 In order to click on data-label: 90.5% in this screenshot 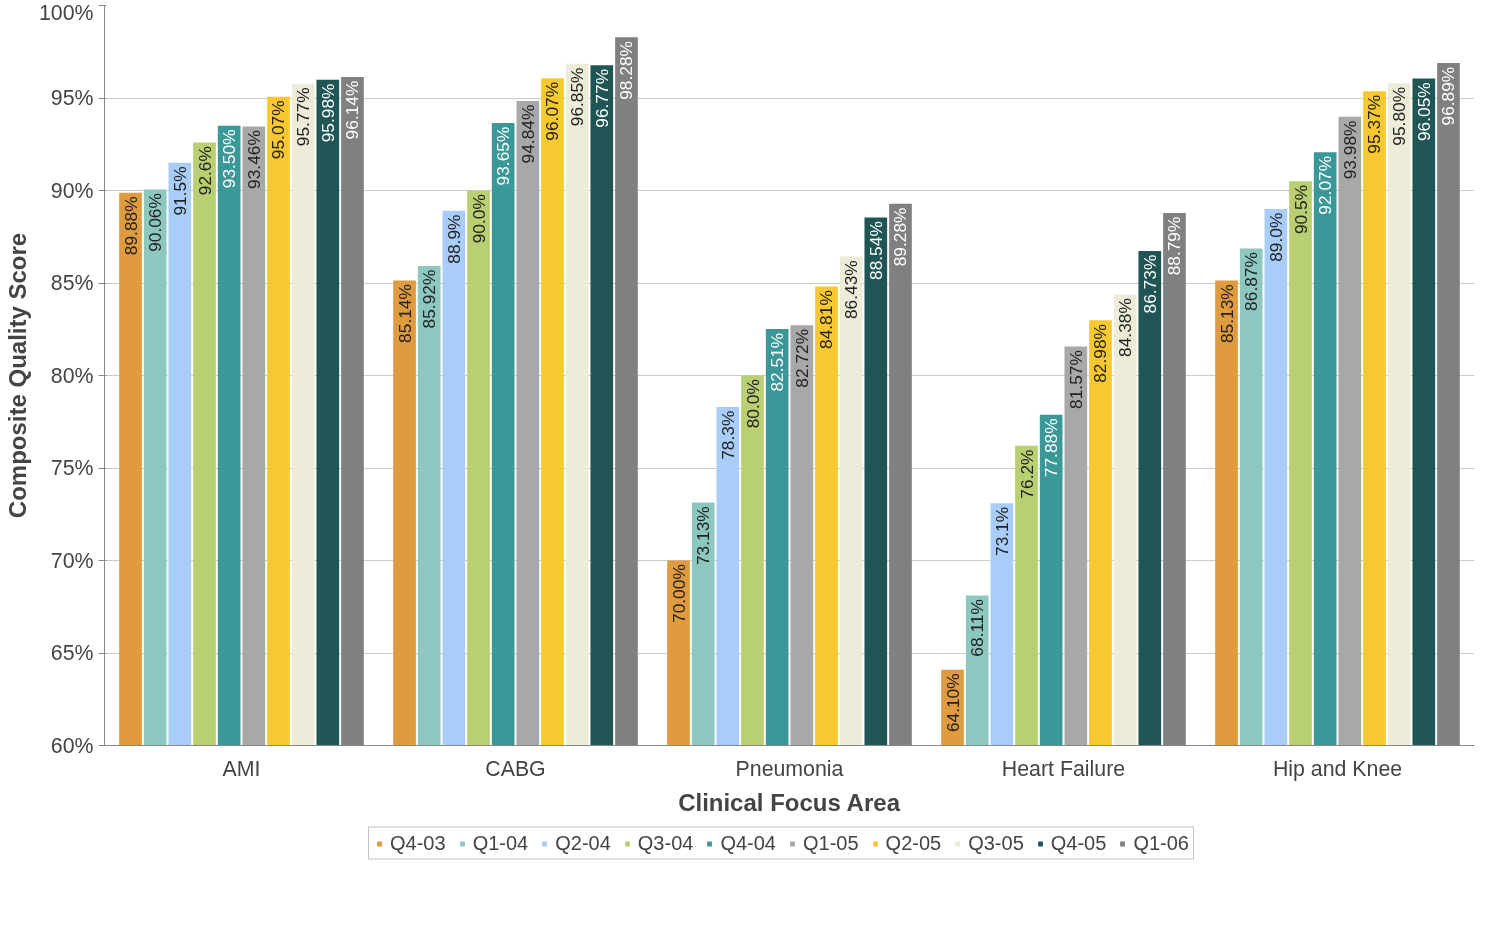, I will do `click(1300, 209)`.